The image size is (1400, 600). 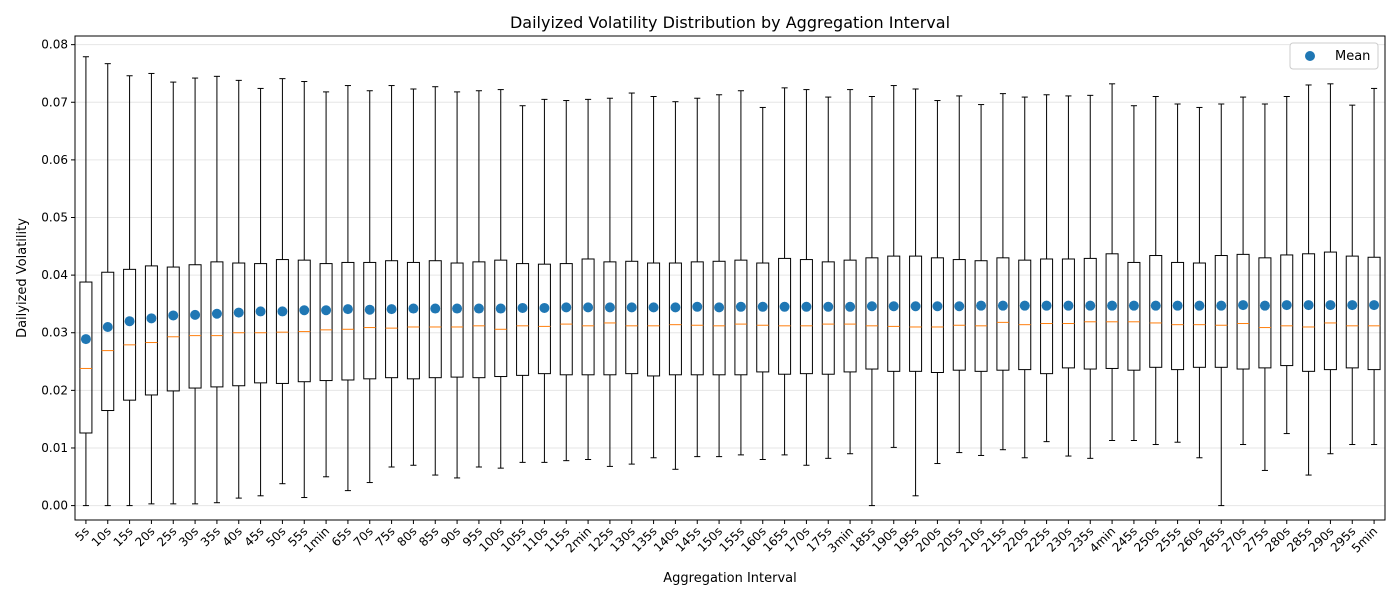 I want to click on x-axis-label: Aggregation Interval, so click(x=730, y=578).